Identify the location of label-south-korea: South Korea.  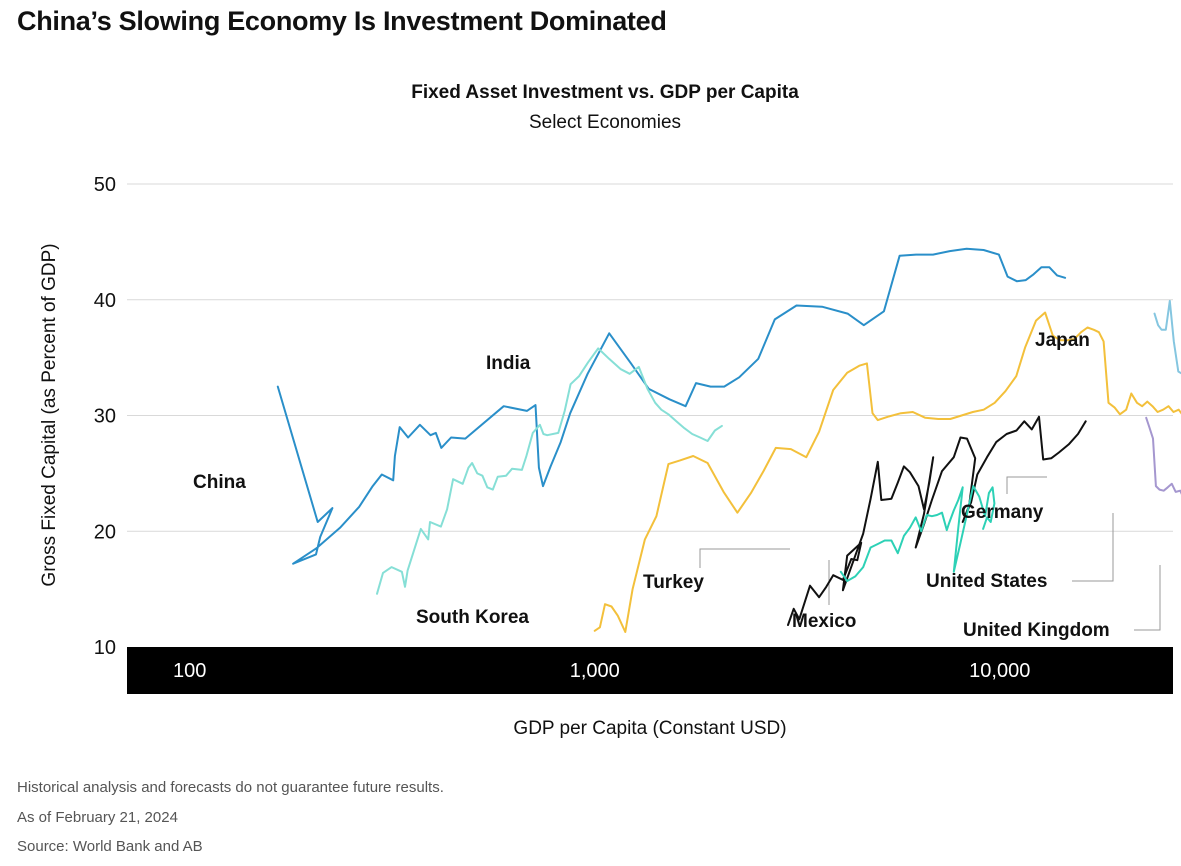
(472, 617).